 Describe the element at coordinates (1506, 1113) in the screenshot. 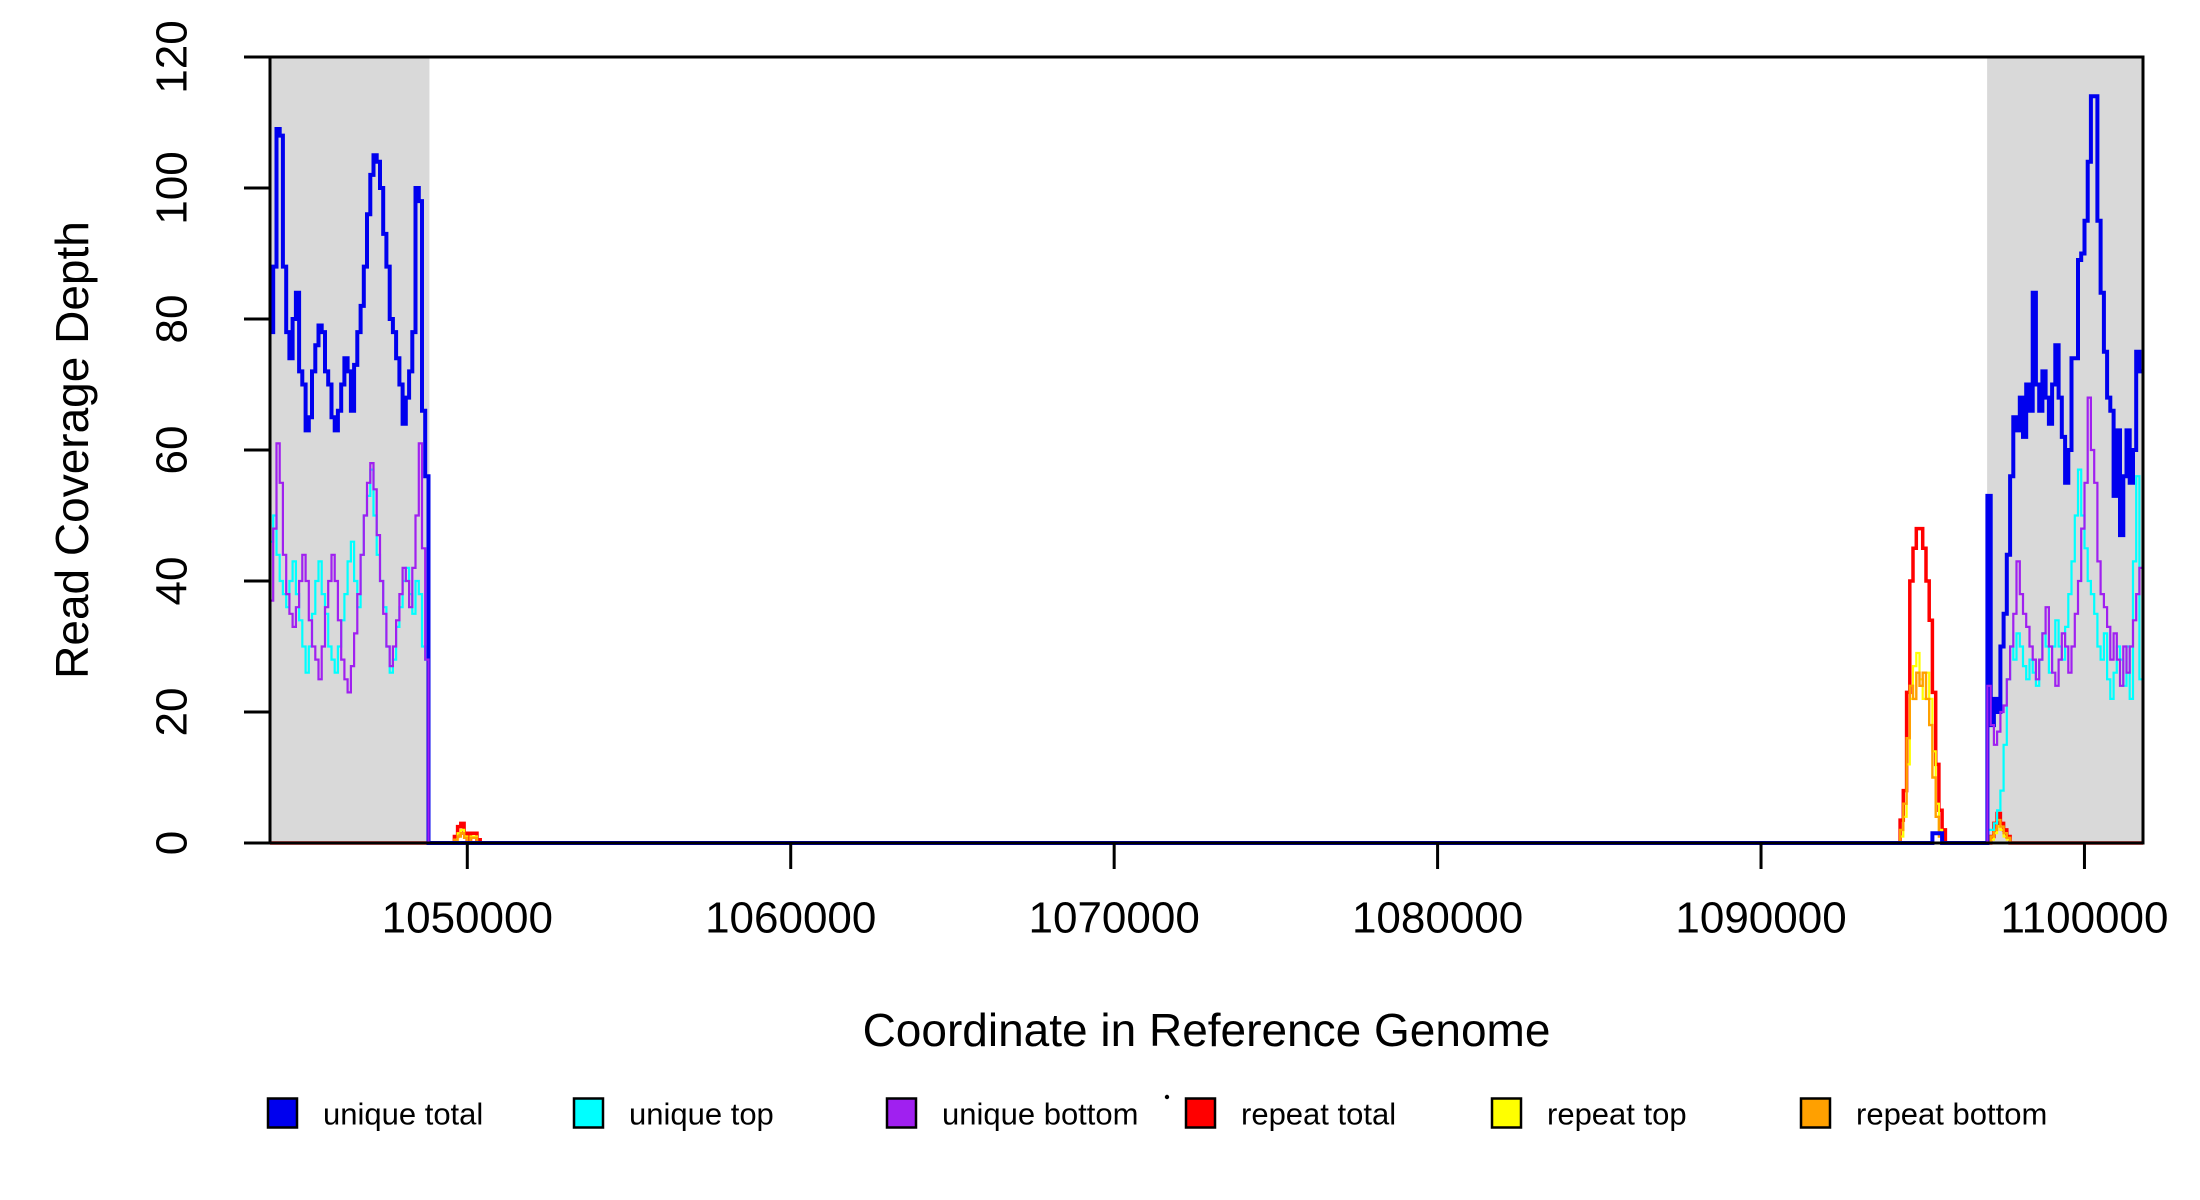

I see `legend-swatch-repeat-top` at that location.